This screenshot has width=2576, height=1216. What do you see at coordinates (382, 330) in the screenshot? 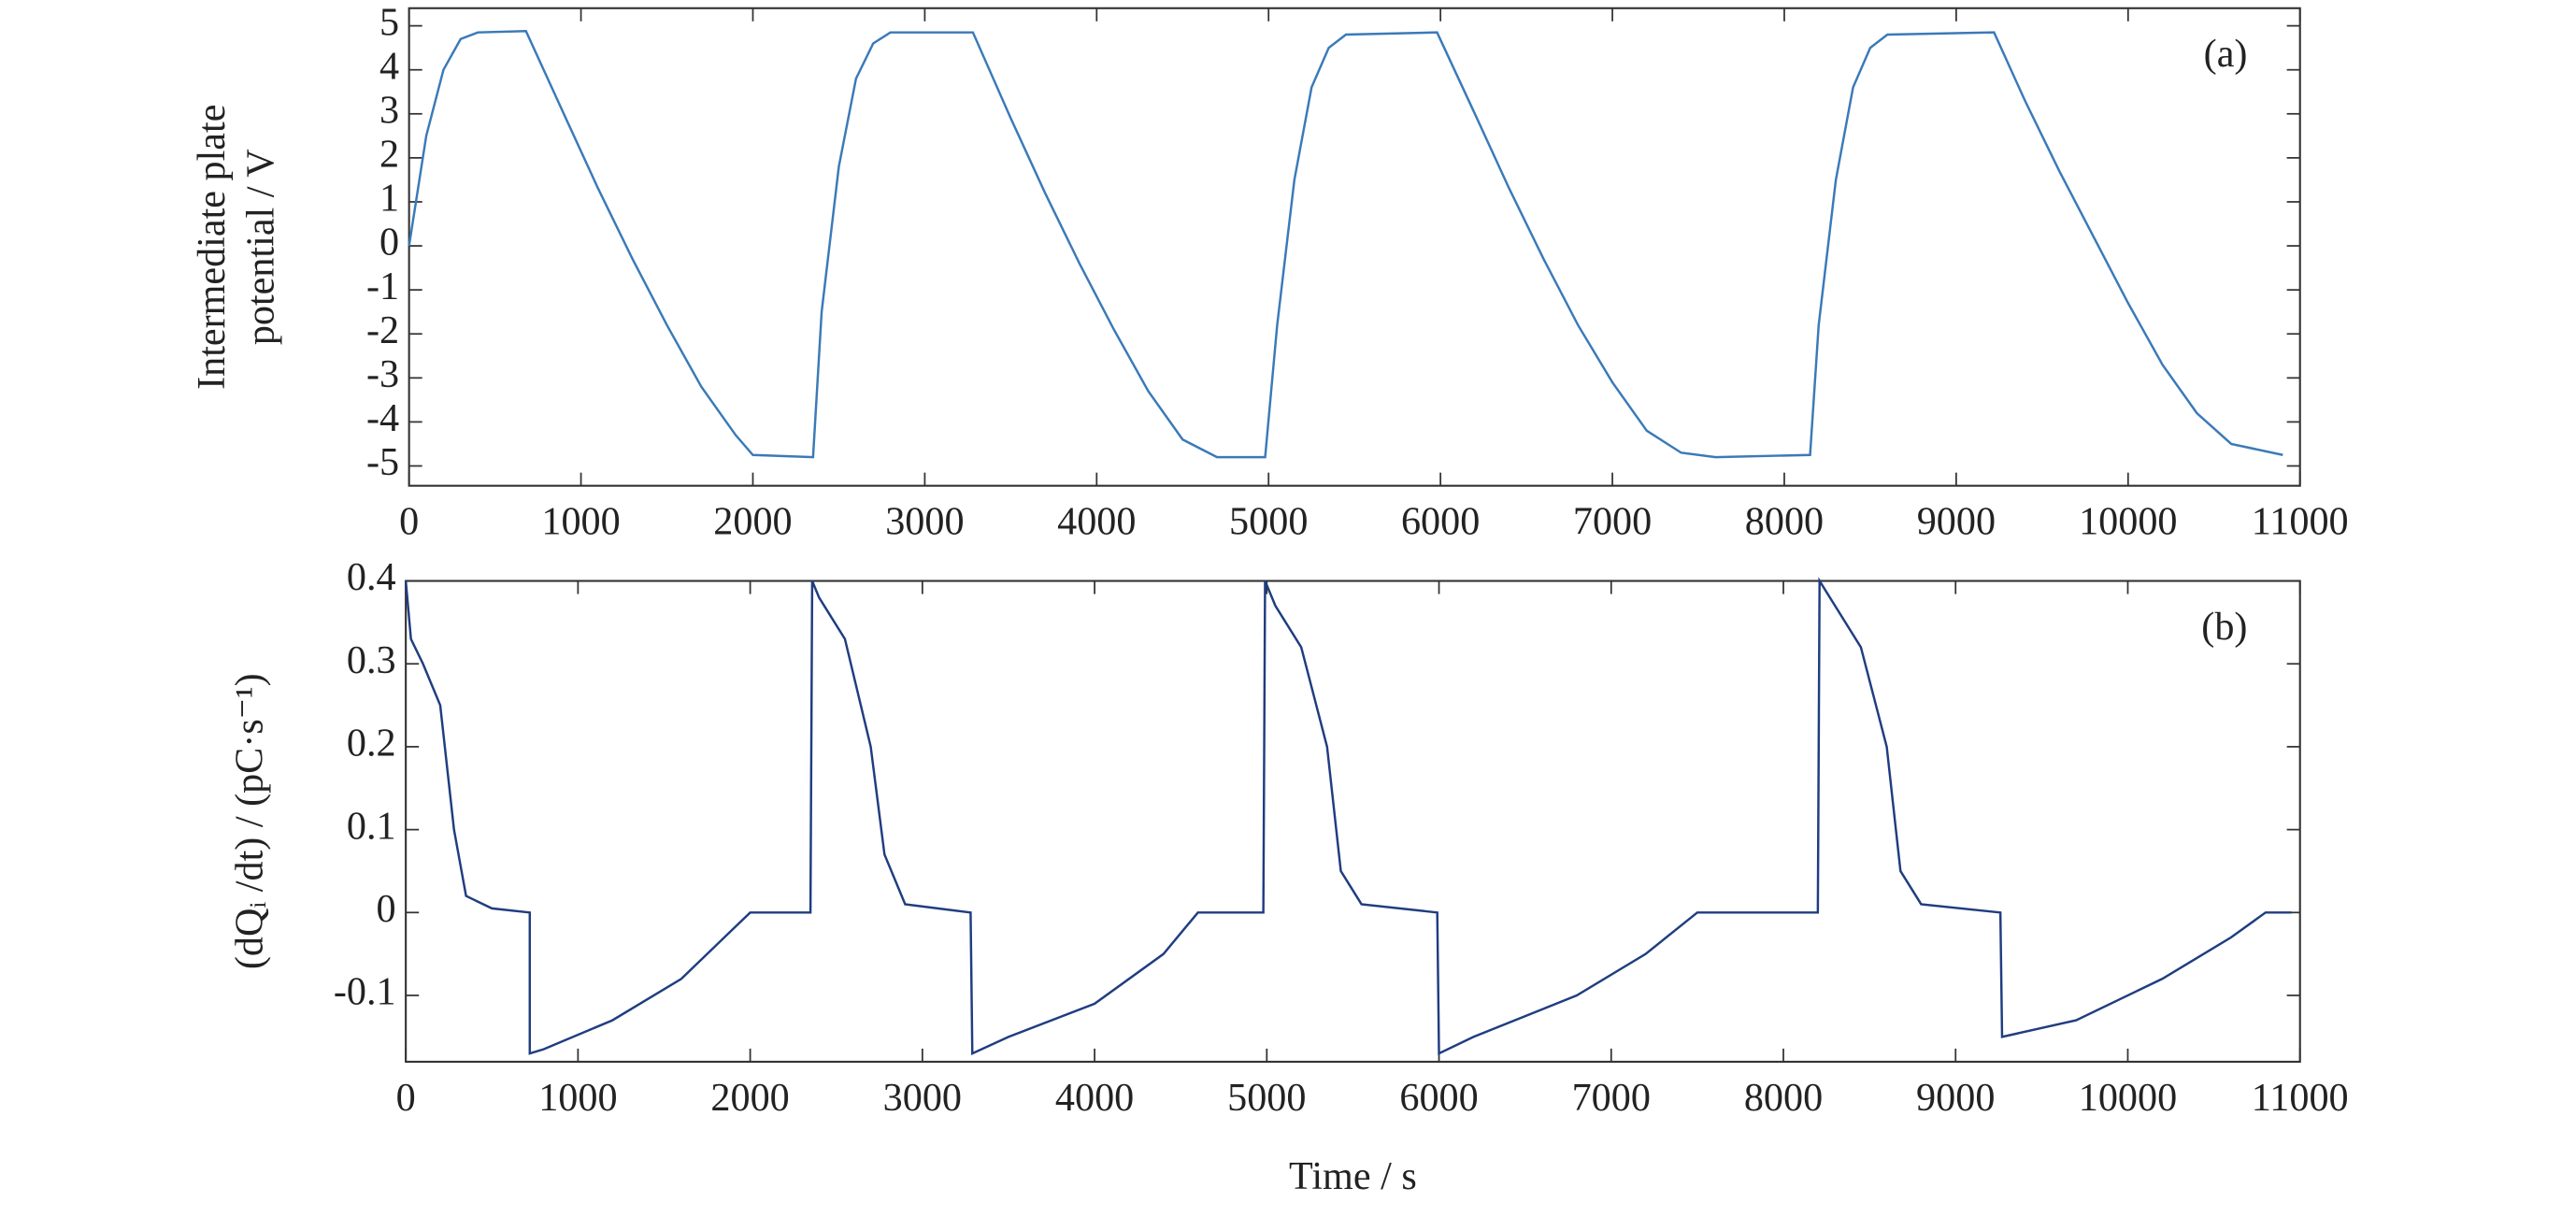
I see `y-tick-label: -2` at bounding box center [382, 330].